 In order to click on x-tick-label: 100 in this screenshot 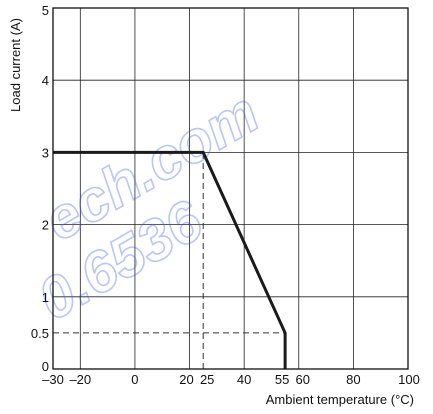, I will do `click(409, 379)`.